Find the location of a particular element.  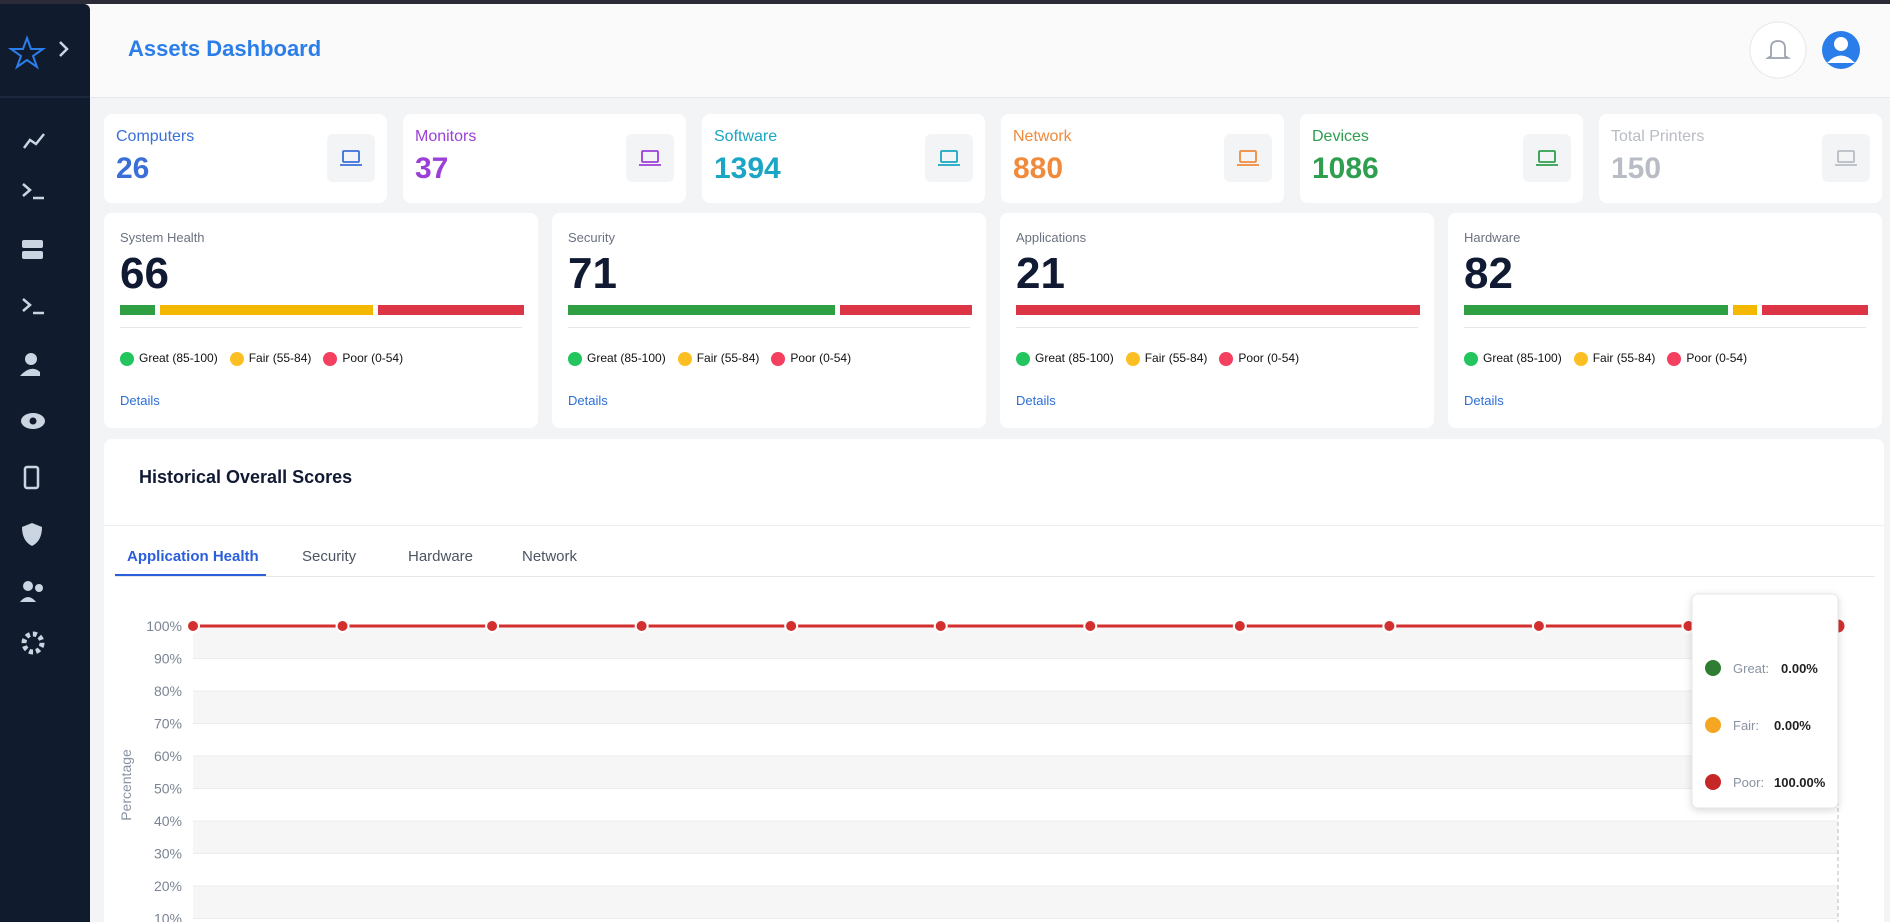

tooltip-box is located at coordinates (1765, 701).